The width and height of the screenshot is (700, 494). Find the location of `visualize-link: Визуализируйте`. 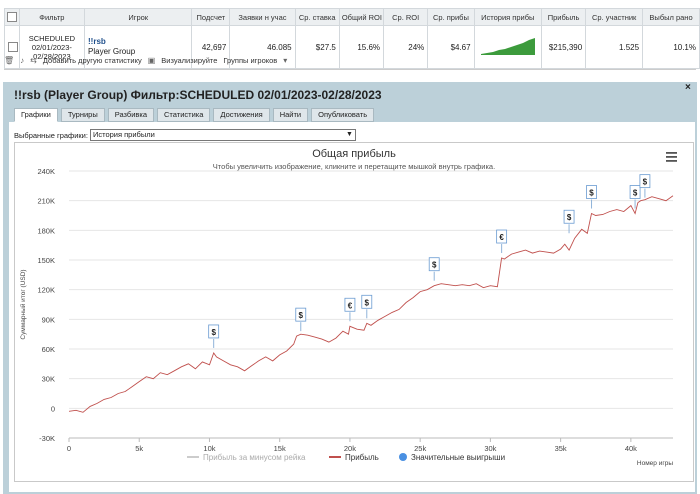

visualize-link: Визуализируйте is located at coordinates (189, 60).